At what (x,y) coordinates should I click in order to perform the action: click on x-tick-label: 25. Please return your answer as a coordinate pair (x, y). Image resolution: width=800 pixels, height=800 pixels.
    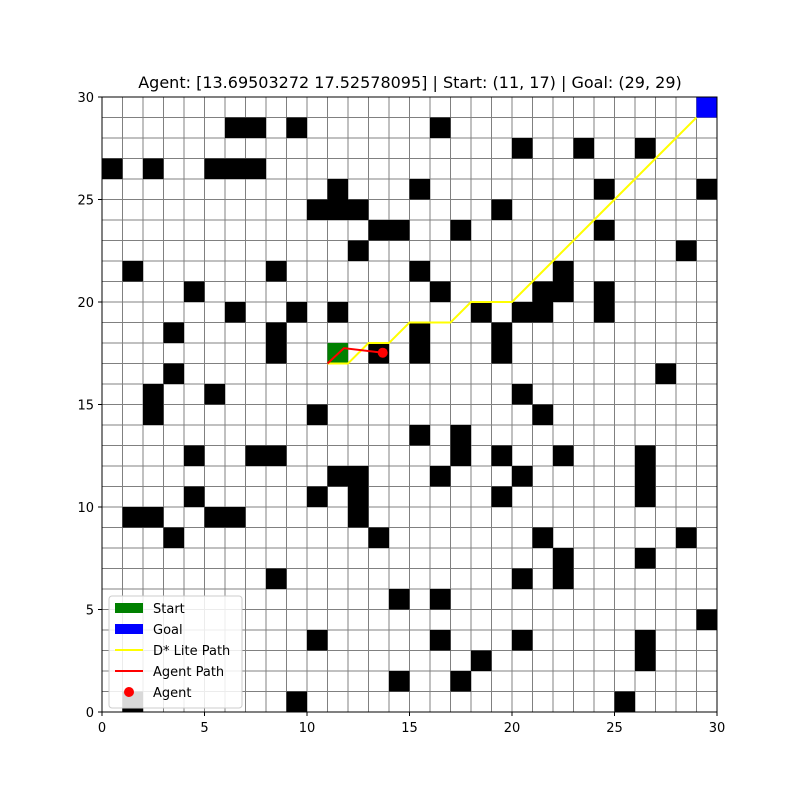
    Looking at the image, I should click on (614, 728).